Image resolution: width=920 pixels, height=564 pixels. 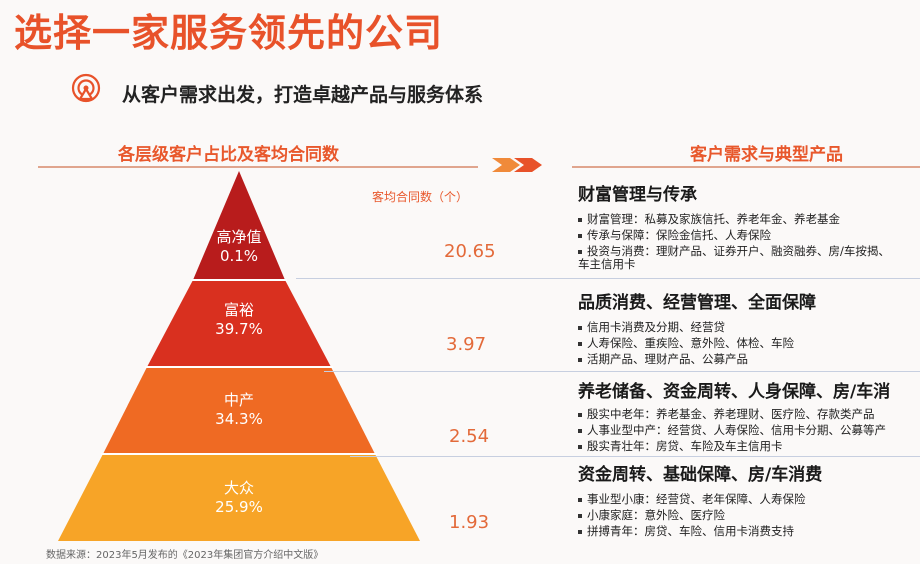 I want to click on pyramid-tier-affluent, so click(x=239, y=323).